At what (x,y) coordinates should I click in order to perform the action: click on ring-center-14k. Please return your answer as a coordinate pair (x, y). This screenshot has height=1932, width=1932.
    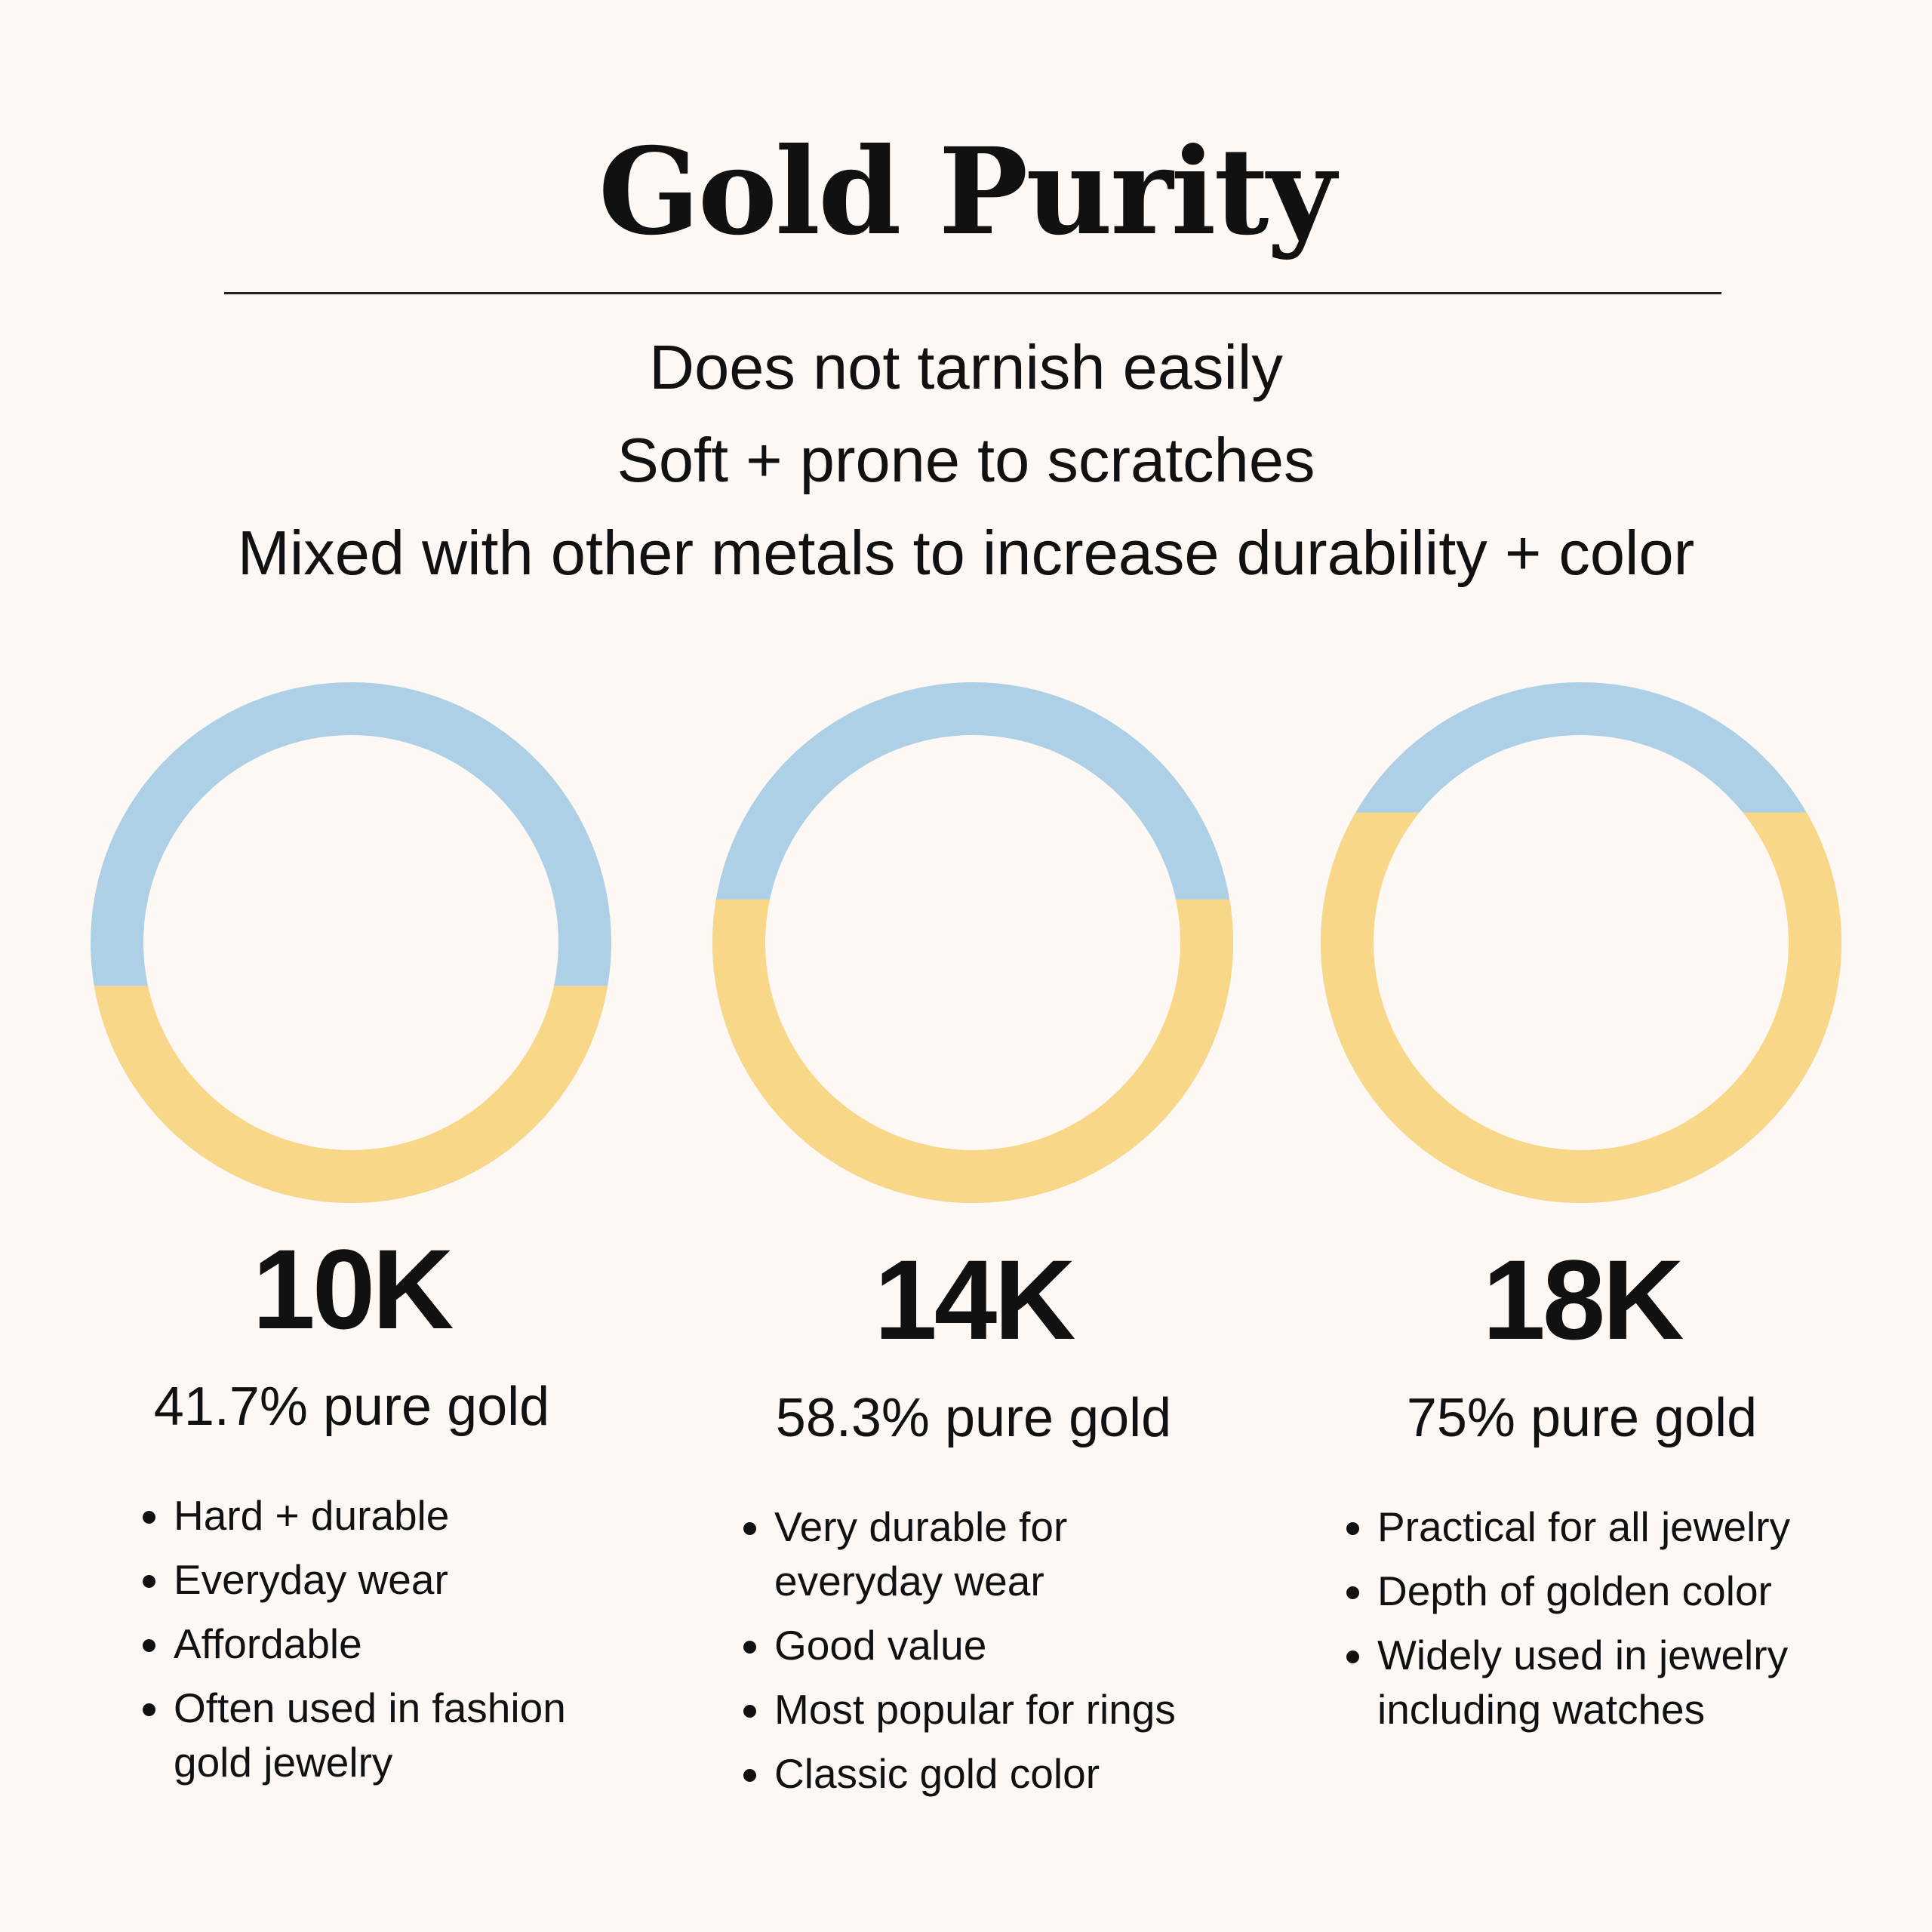
    Looking at the image, I should click on (972, 942).